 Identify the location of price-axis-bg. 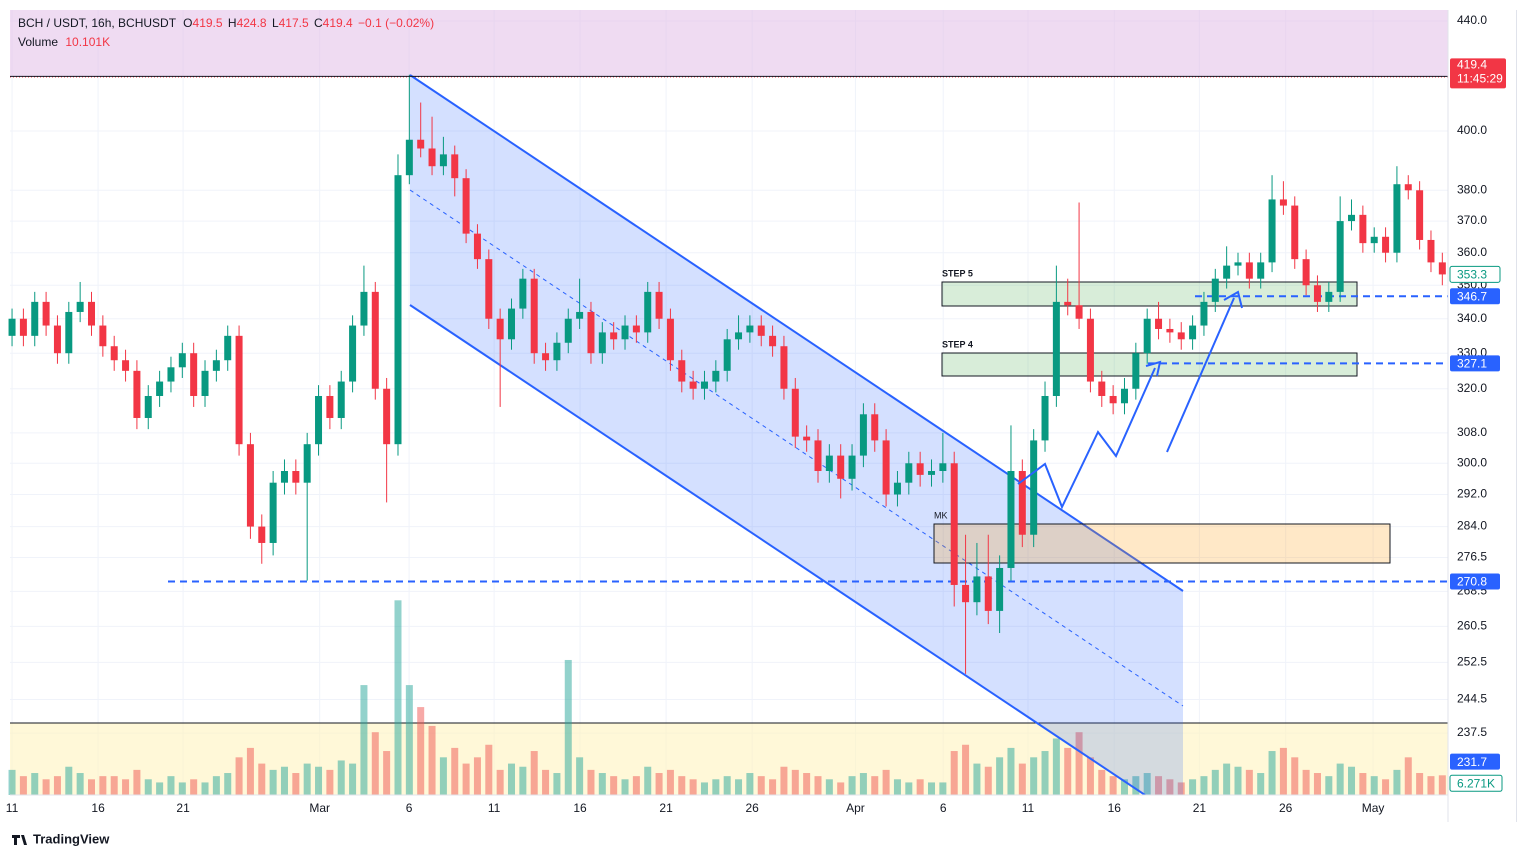
(1487, 429).